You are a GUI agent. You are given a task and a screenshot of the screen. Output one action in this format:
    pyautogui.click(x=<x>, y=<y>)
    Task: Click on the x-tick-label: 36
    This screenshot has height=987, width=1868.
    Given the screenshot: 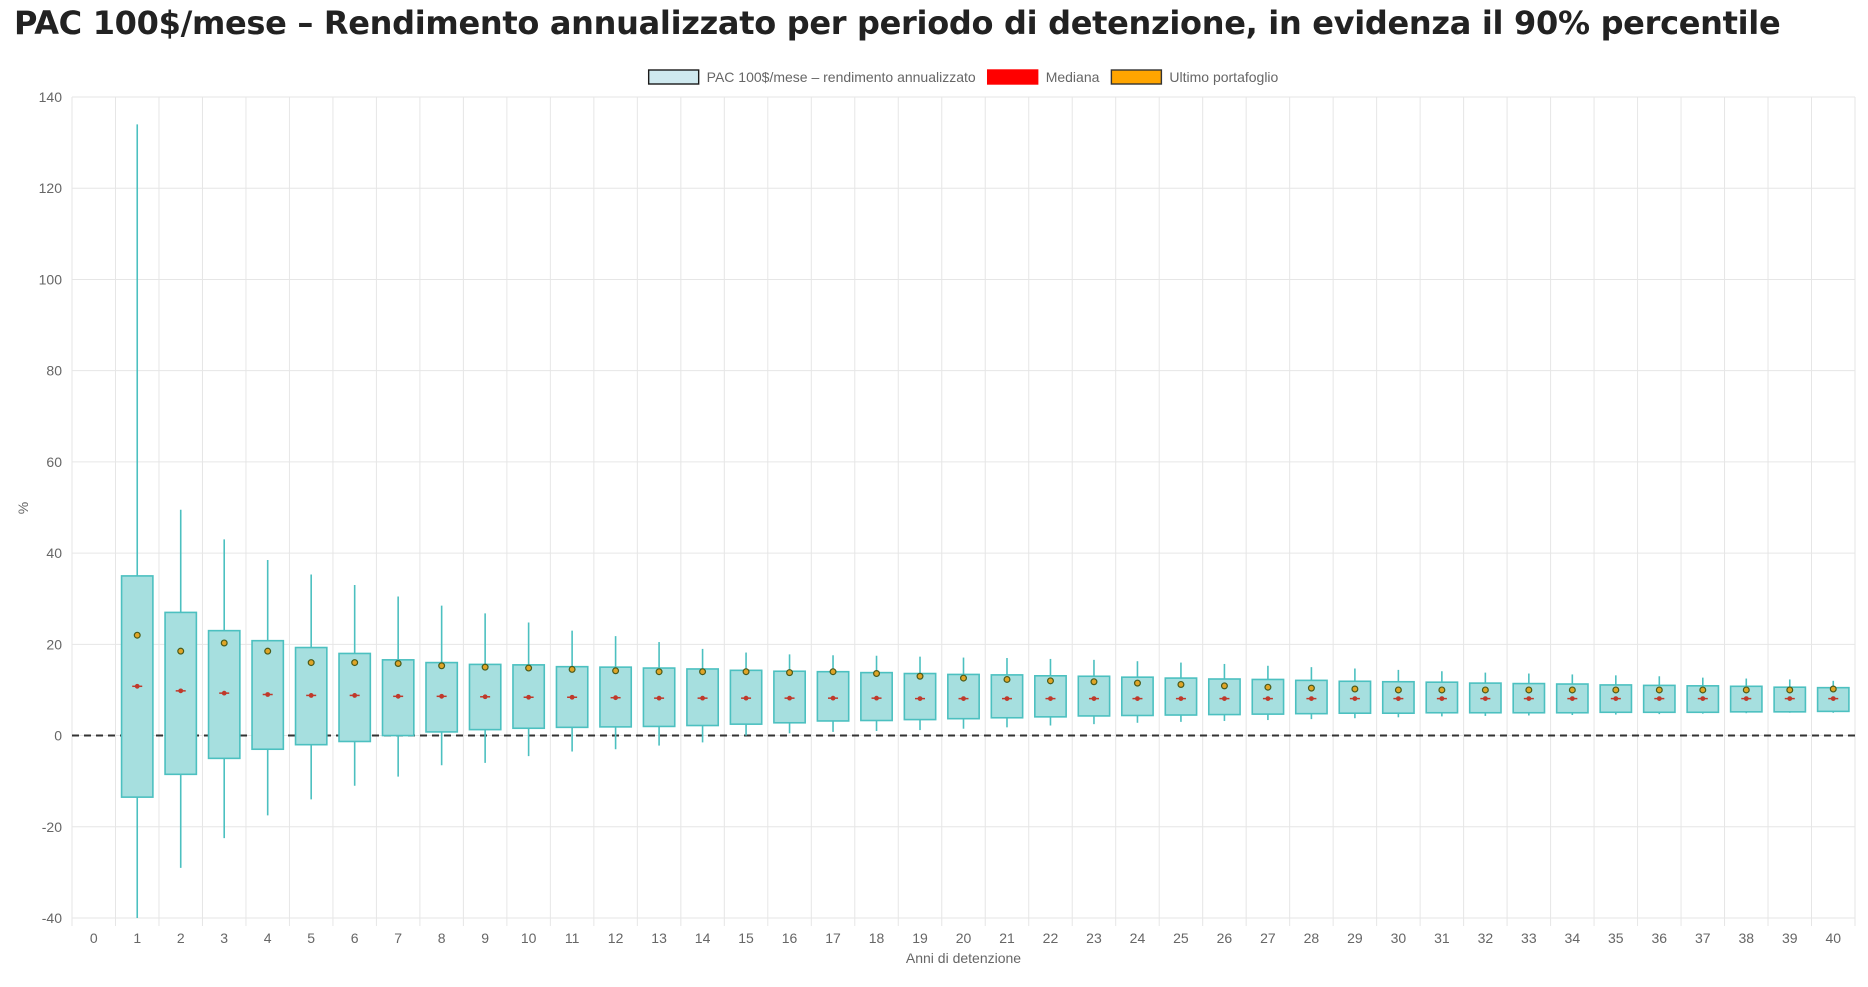 What is the action you would take?
    pyautogui.click(x=1660, y=938)
    